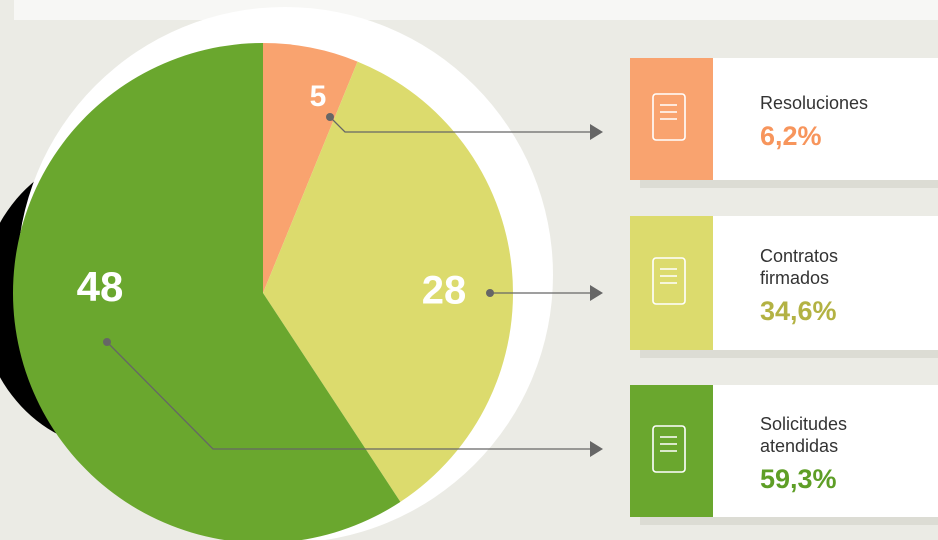 The height and width of the screenshot is (540, 938). What do you see at coordinates (100, 286) in the screenshot?
I see `slice-label: 48` at bounding box center [100, 286].